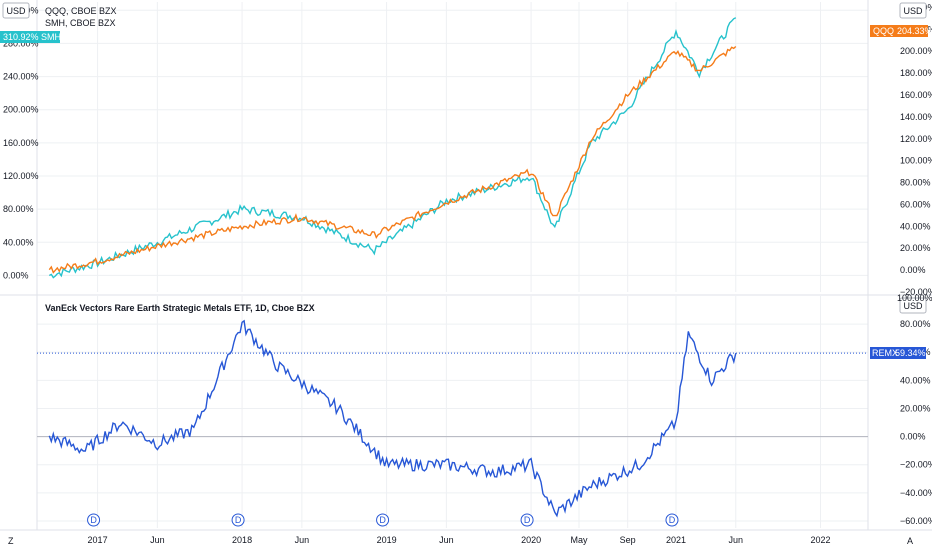  What do you see at coordinates (628, 540) in the screenshot?
I see `time-tick-label: Sep` at bounding box center [628, 540].